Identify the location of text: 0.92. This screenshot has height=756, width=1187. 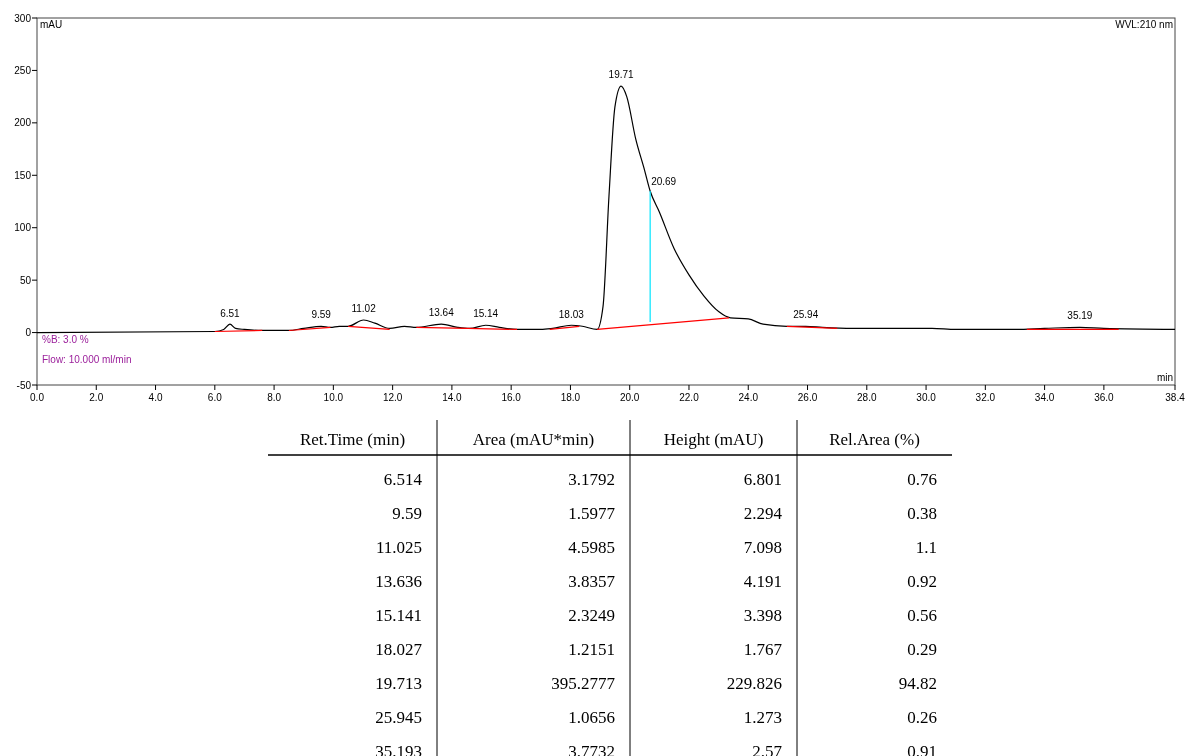
(922, 581).